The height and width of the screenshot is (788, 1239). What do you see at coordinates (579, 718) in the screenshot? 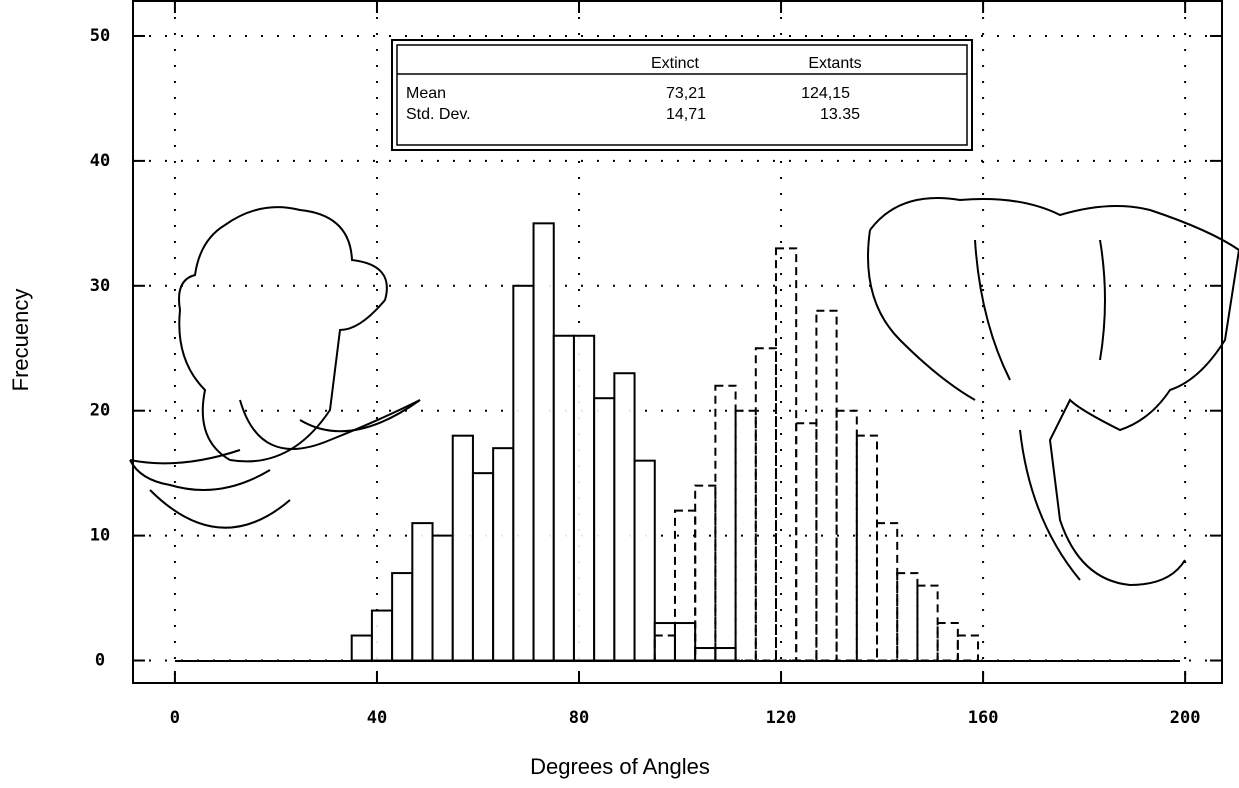
I see `x-tick-label: 80` at bounding box center [579, 718].